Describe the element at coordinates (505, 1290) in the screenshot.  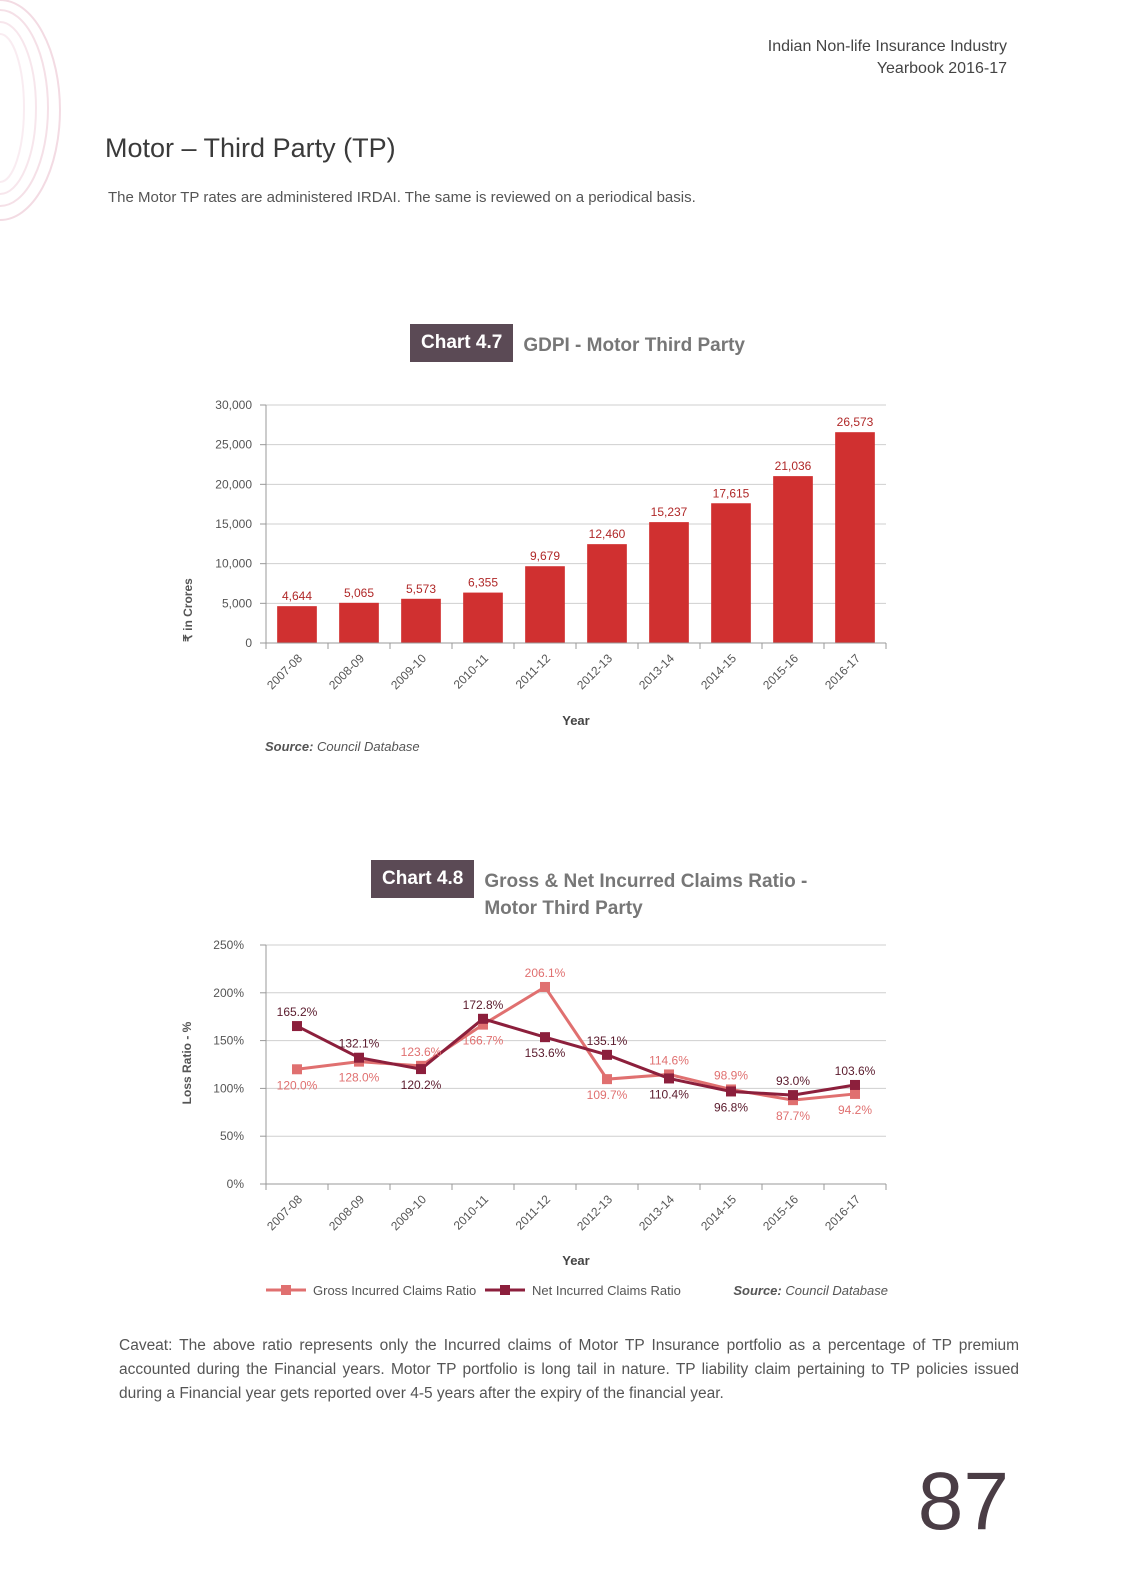
I see `legend-net-marker` at that location.